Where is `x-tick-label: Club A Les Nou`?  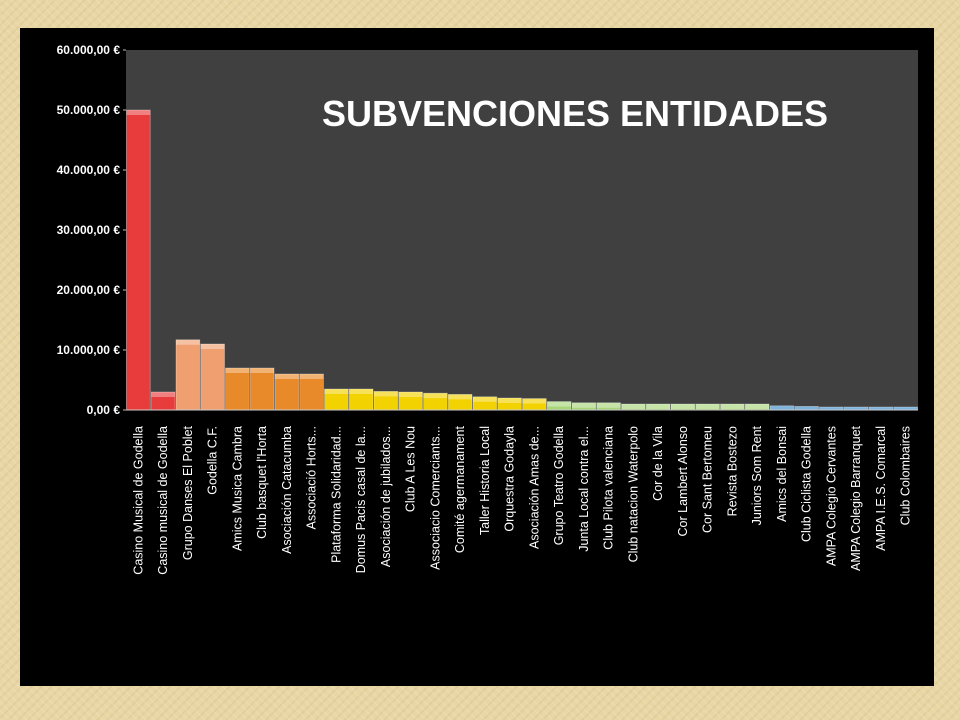
x-tick-label: Club A Les Nou is located at coordinates (411, 469).